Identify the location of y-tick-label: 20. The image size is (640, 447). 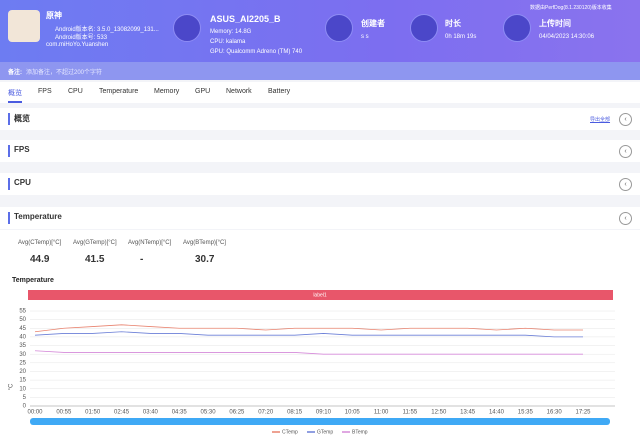
(22, 372).